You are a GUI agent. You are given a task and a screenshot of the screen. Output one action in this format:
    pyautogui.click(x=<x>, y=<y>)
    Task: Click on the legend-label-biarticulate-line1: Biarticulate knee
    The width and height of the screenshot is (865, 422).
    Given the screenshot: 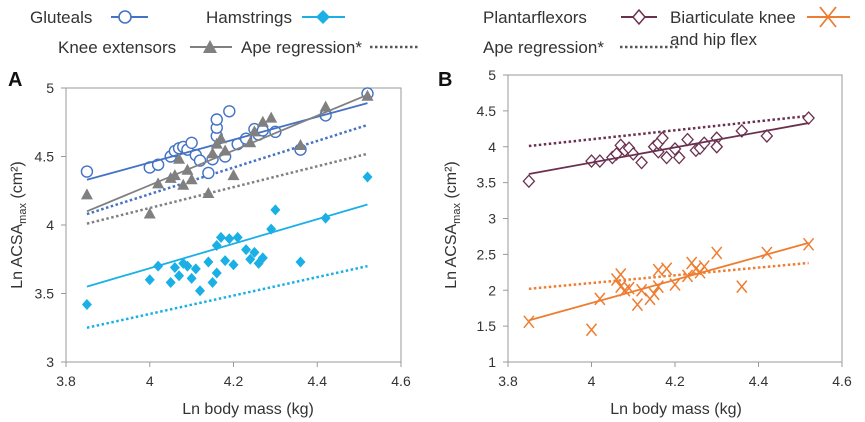 What is the action you would take?
    pyautogui.click(x=733, y=17)
    